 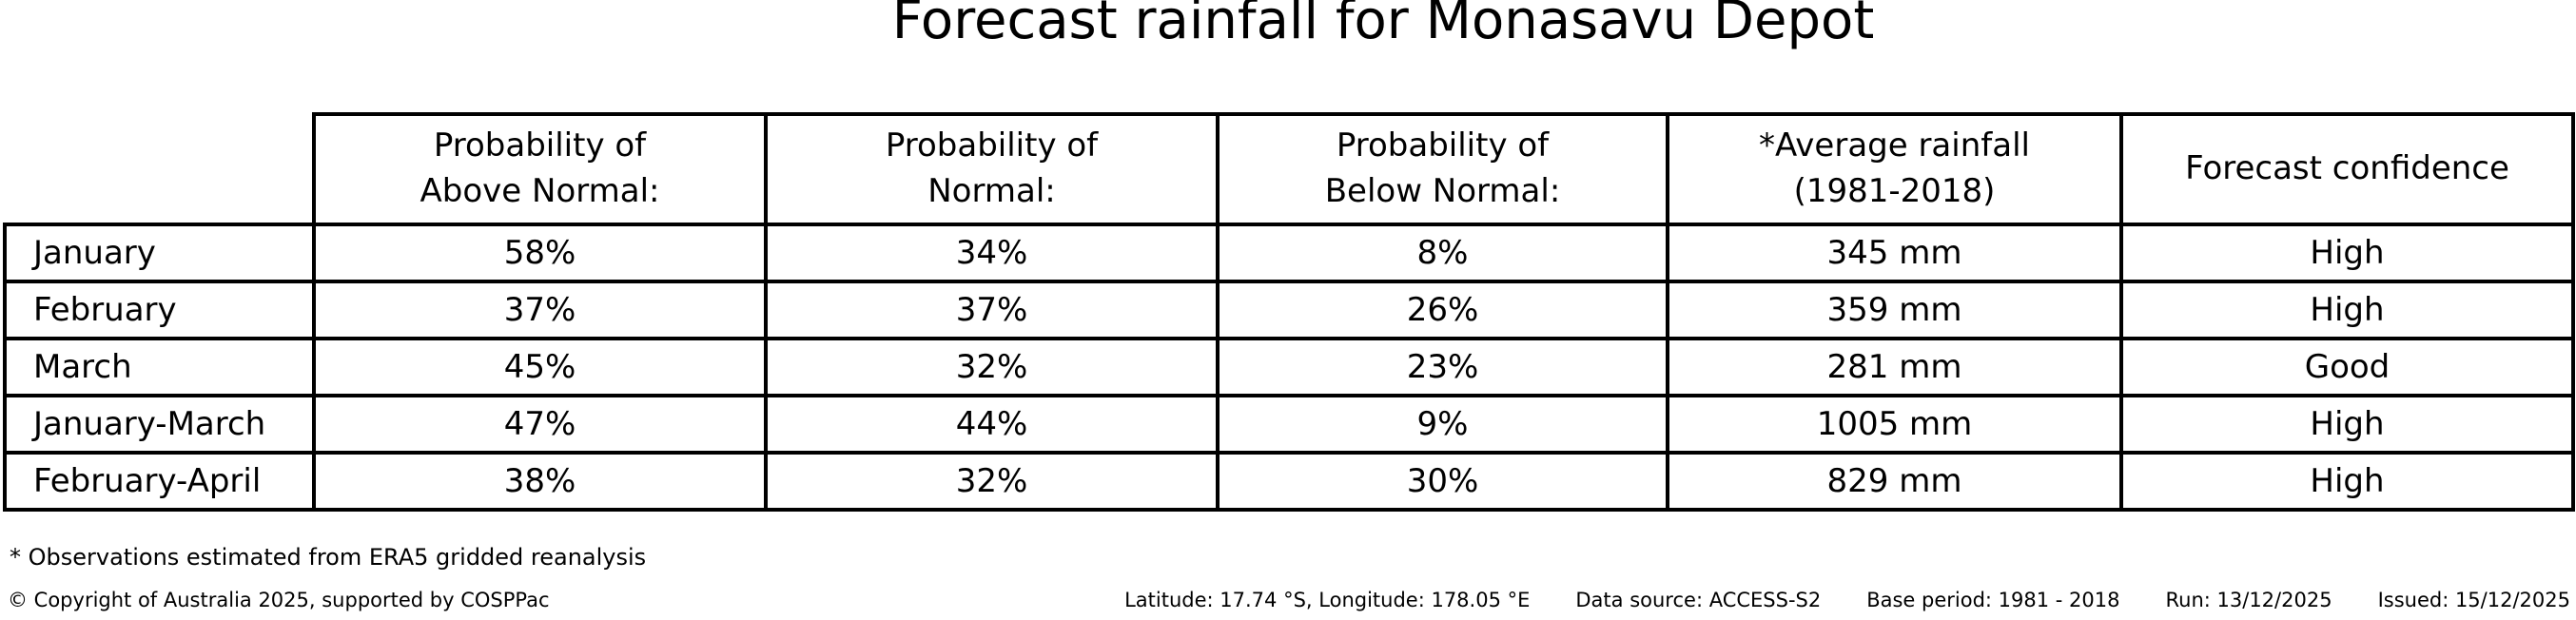 What do you see at coordinates (1443, 169) in the screenshot?
I see `column-header-below-normal: Probability of Below Normal:` at bounding box center [1443, 169].